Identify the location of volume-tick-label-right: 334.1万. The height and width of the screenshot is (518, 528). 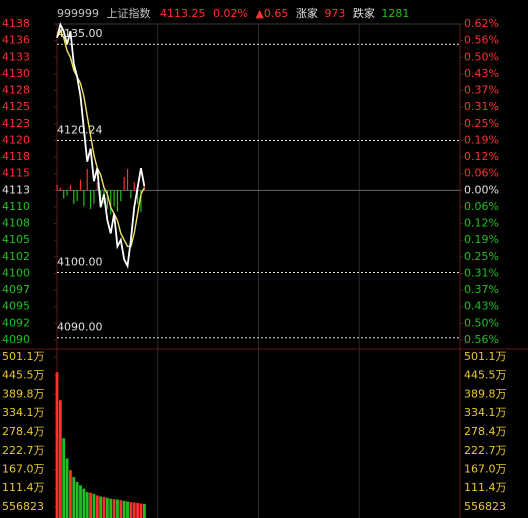
(485, 412).